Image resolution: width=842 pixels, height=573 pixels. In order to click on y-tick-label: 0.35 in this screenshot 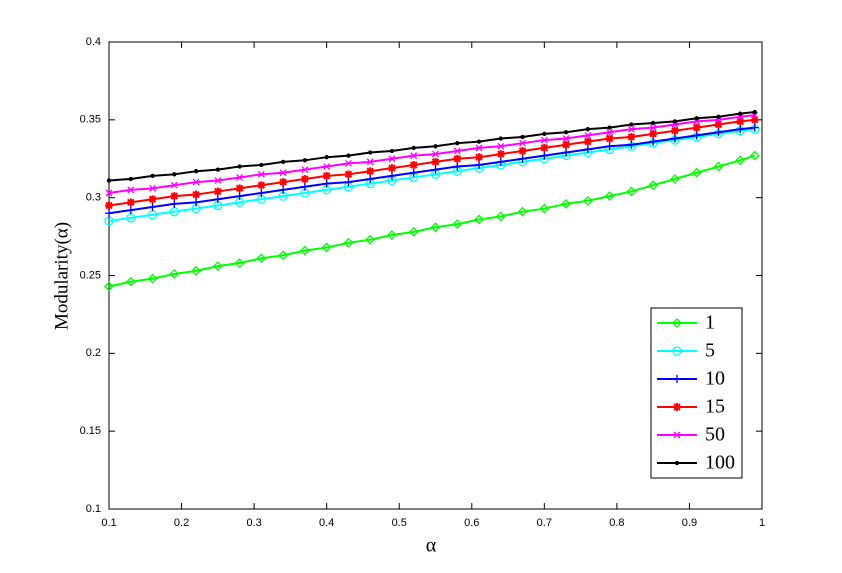, I will do `click(90, 120)`.